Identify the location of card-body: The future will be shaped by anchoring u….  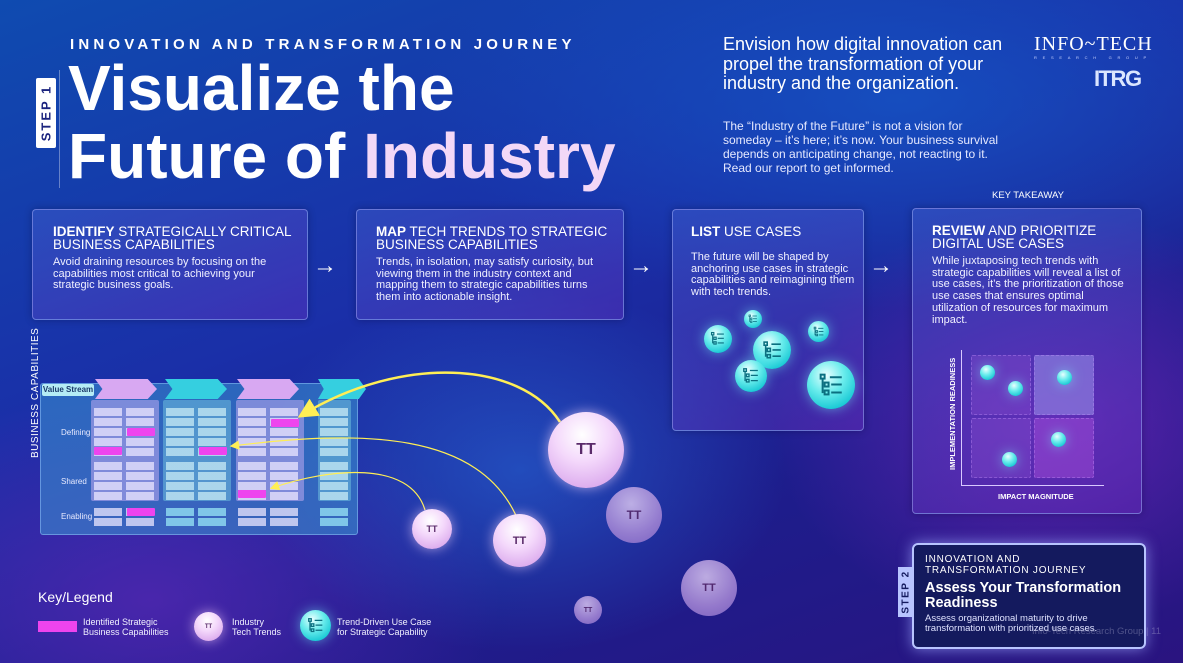
(773, 275).